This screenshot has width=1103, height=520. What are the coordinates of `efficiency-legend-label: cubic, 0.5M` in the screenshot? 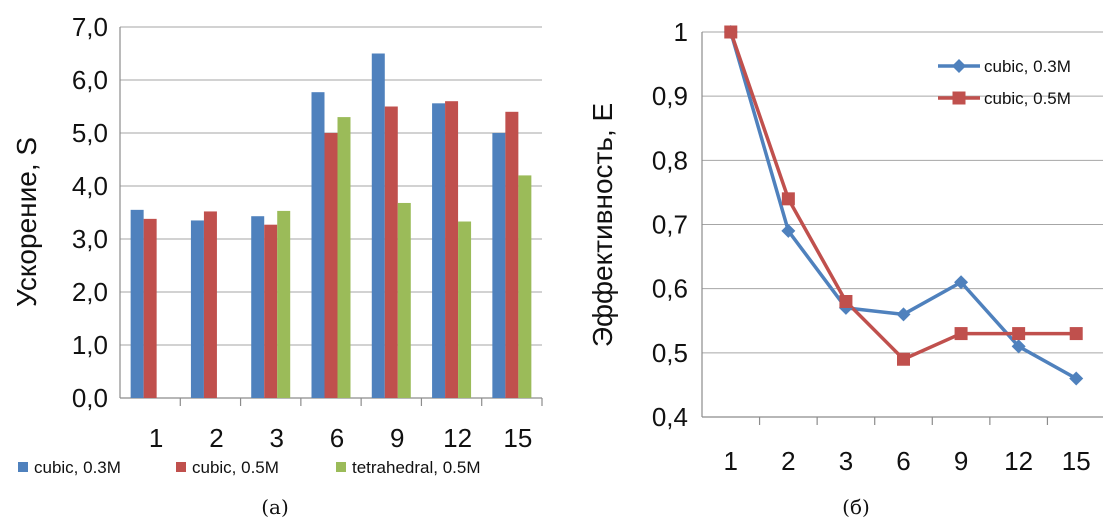 It's located at (1027, 98).